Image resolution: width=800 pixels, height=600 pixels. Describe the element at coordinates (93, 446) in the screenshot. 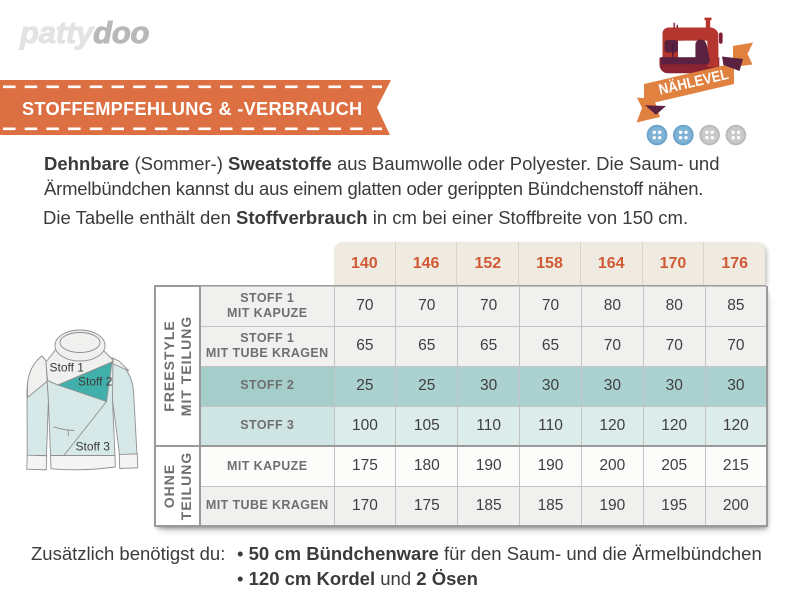

I see `svg-text: Stoff 3` at that location.